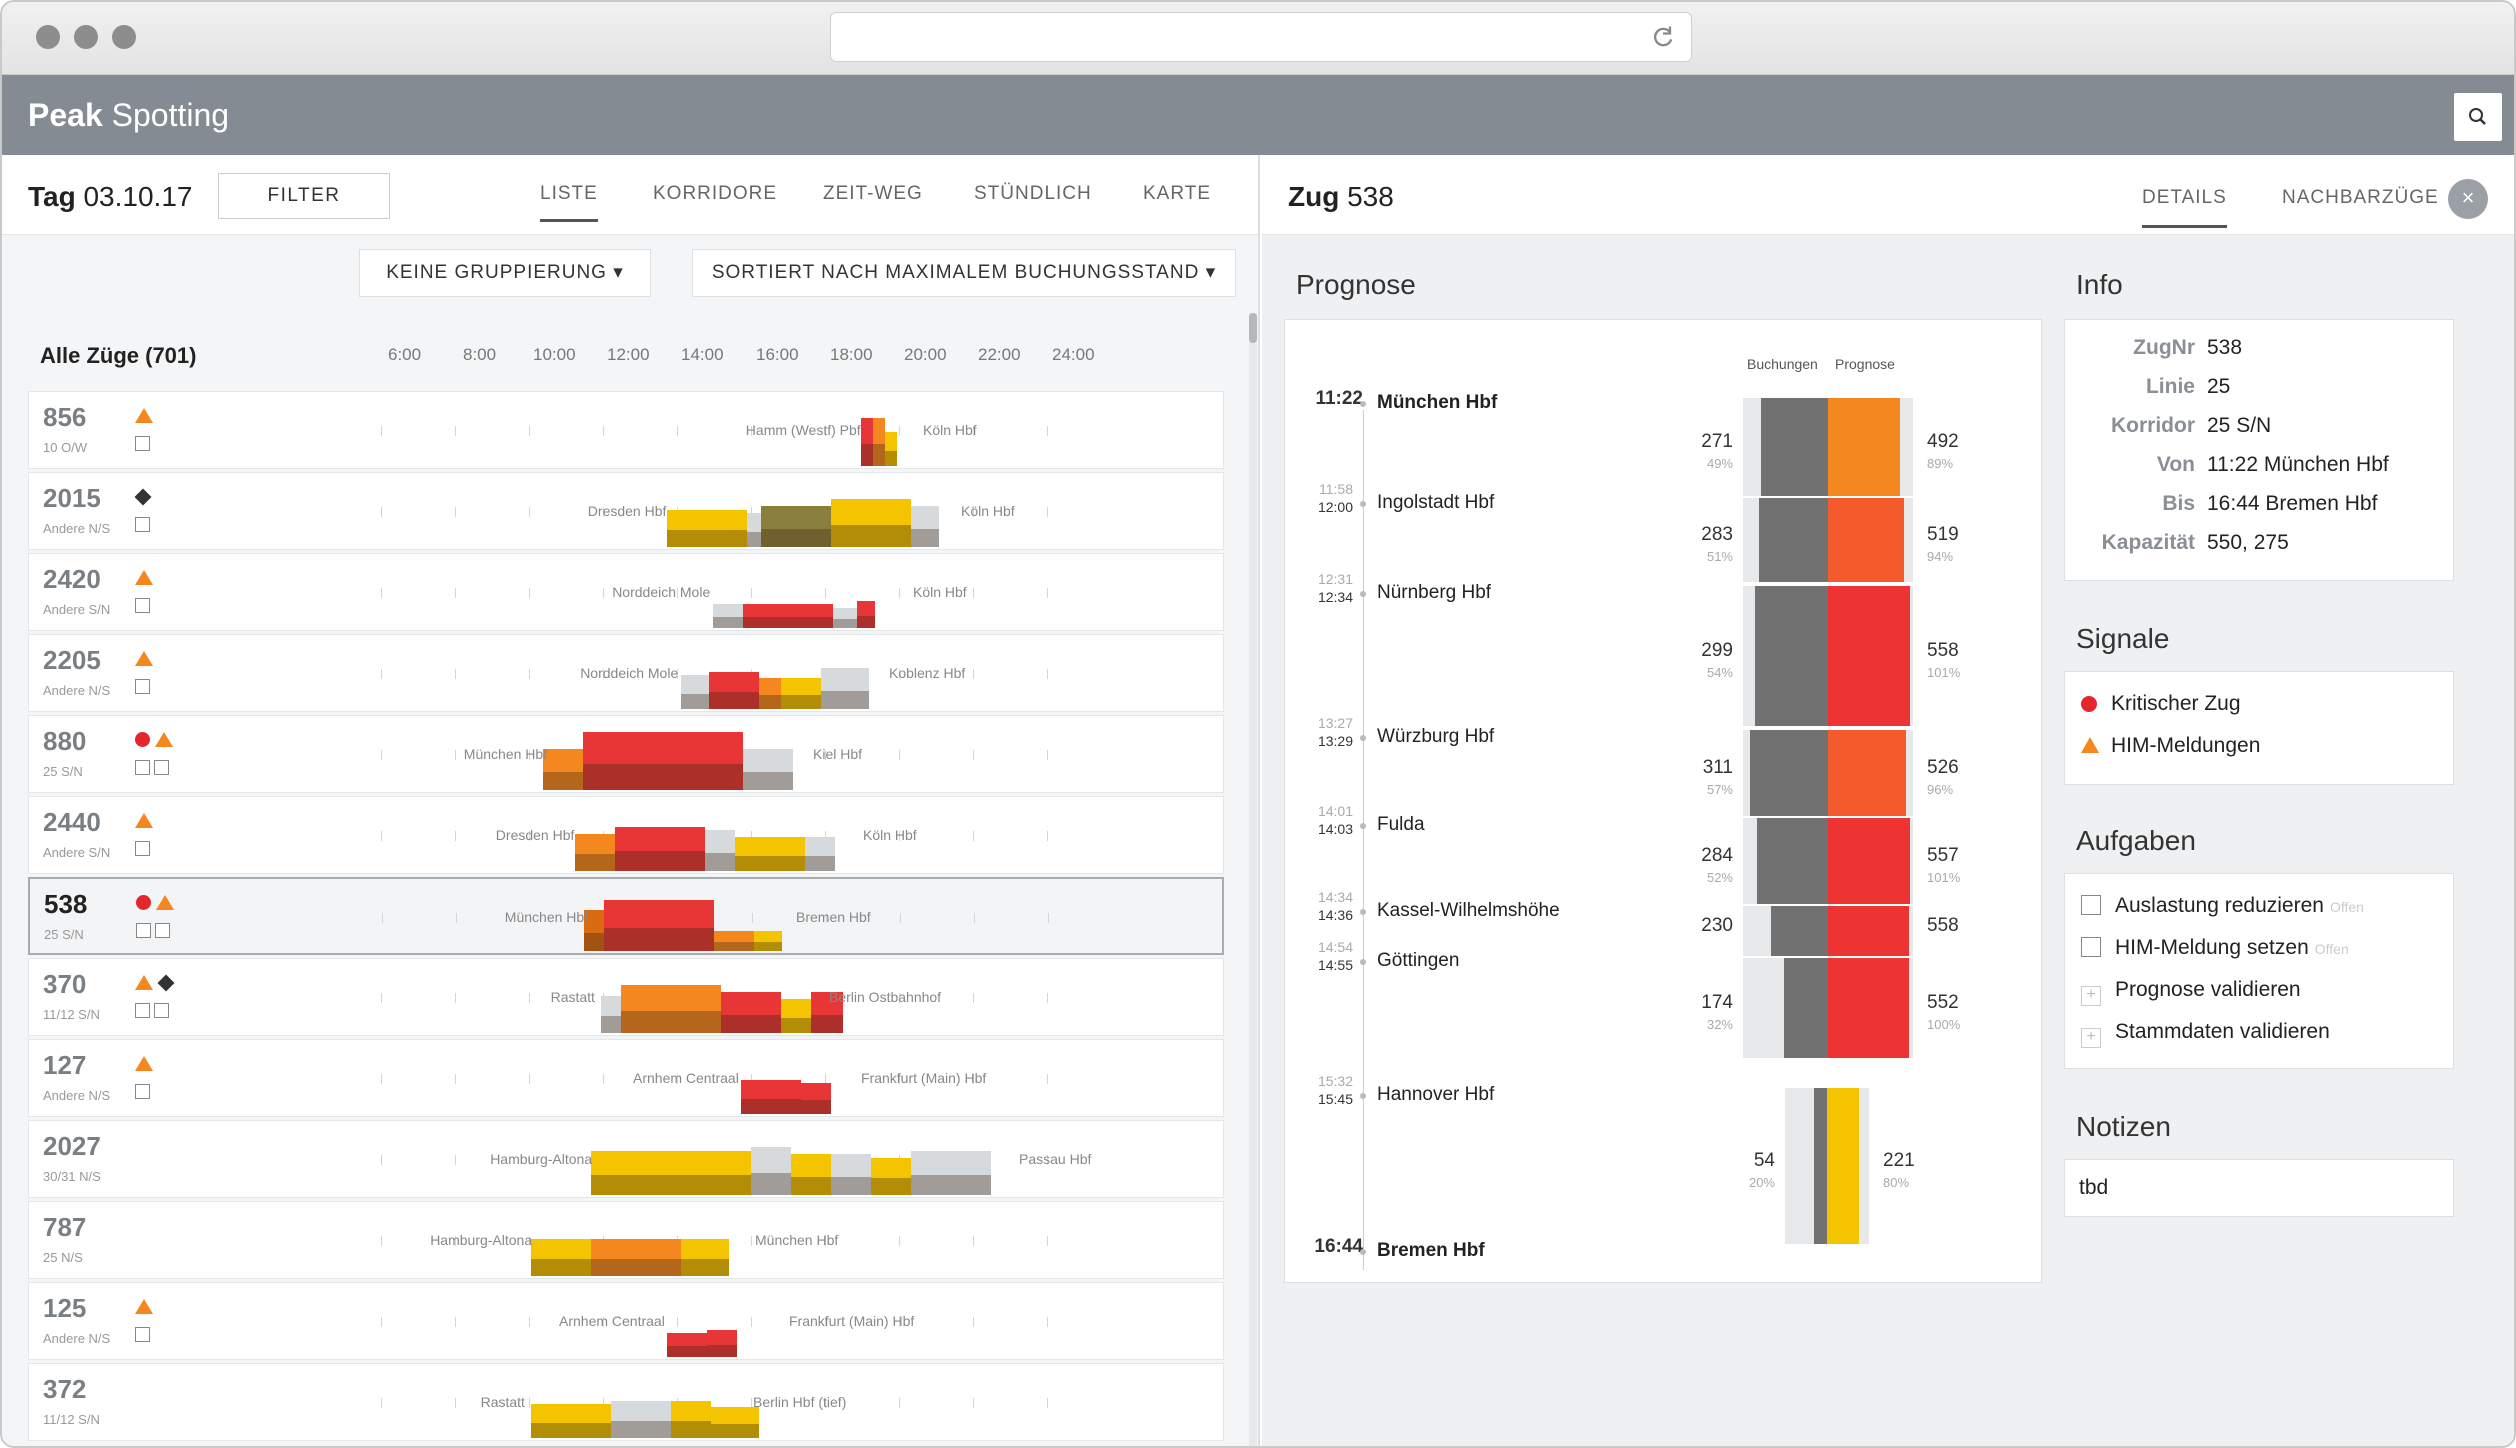 This screenshot has width=2516, height=1448. I want to click on notes-field: tbd, so click(2259, 1188).